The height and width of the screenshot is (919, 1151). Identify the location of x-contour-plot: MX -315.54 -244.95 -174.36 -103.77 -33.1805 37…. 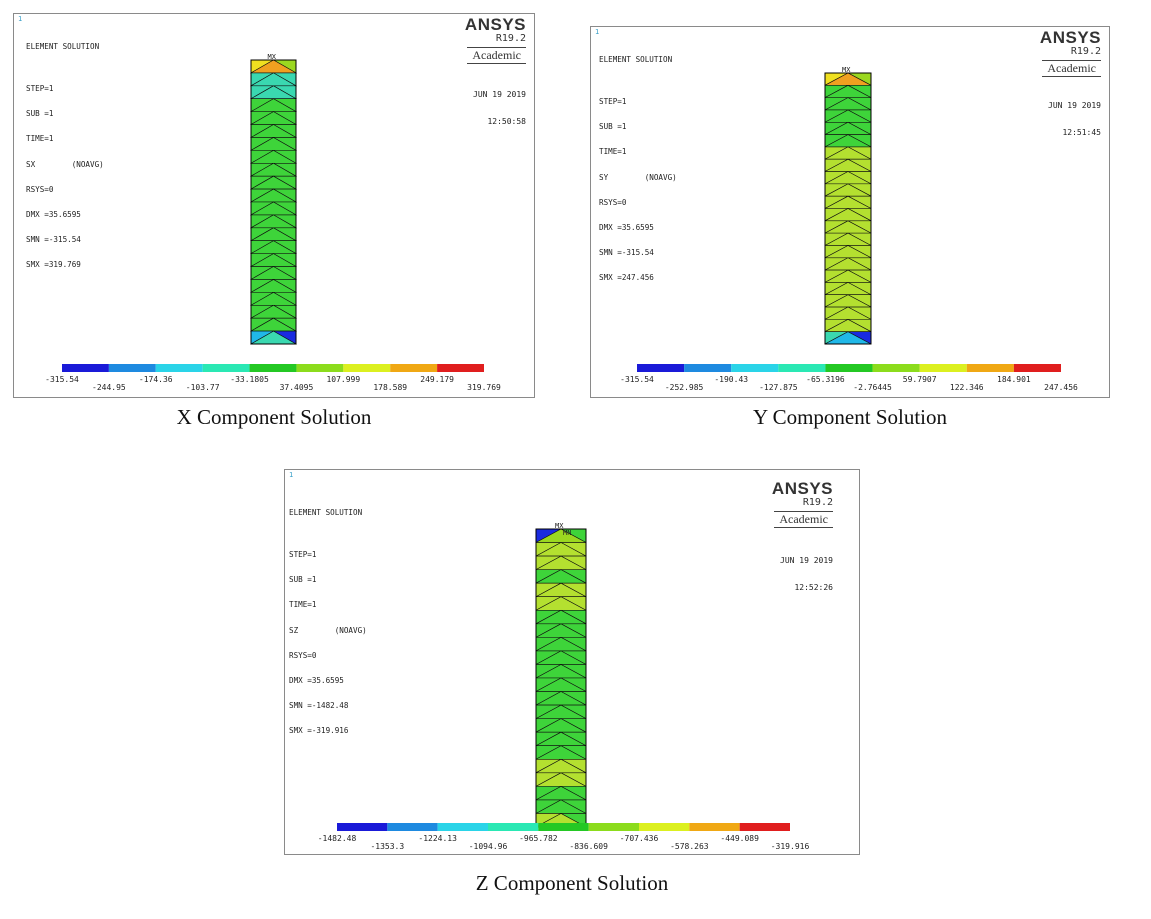
(273, 222).